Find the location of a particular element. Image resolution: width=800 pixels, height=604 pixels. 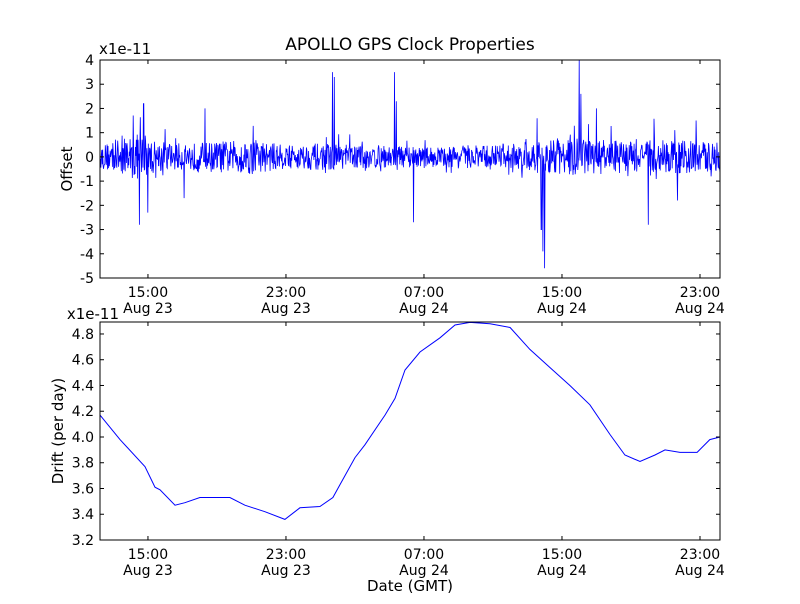

ytick-label: 3 is located at coordinates (89, 85).